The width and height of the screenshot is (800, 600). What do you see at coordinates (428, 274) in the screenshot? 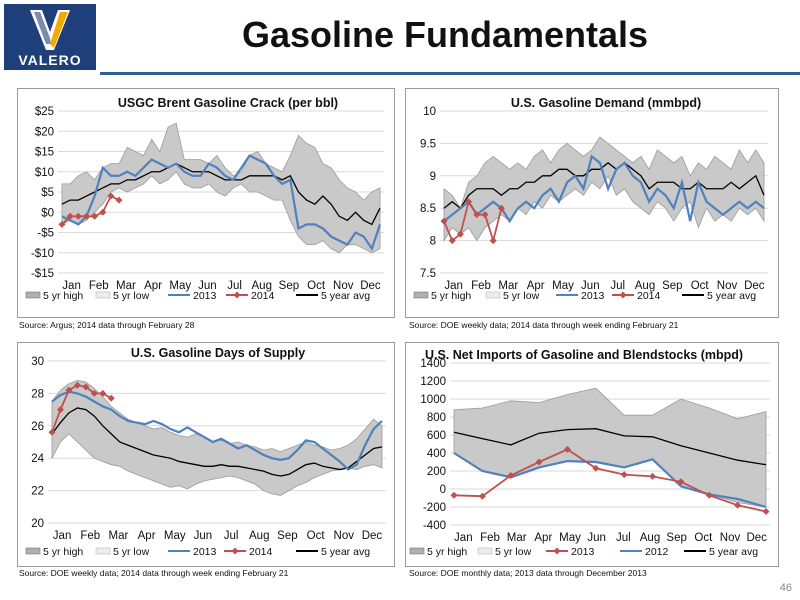
I see `y-tick-label: 7.5` at bounding box center [428, 274].